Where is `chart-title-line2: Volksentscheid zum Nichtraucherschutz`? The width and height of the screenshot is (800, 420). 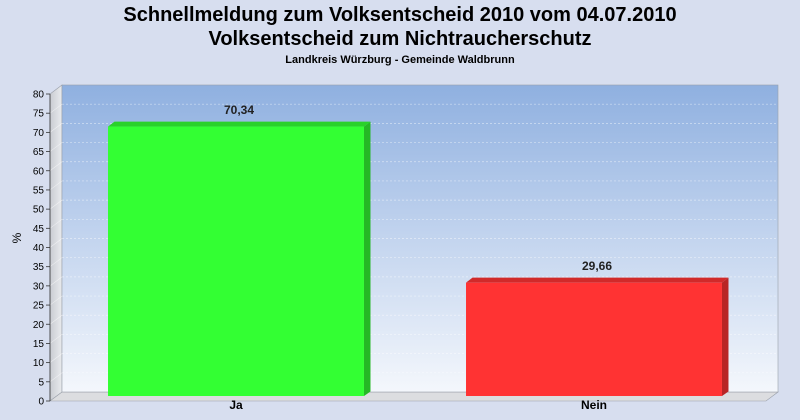
chart-title-line2: Volksentscheid zum Nichtraucherschutz is located at coordinates (400, 39).